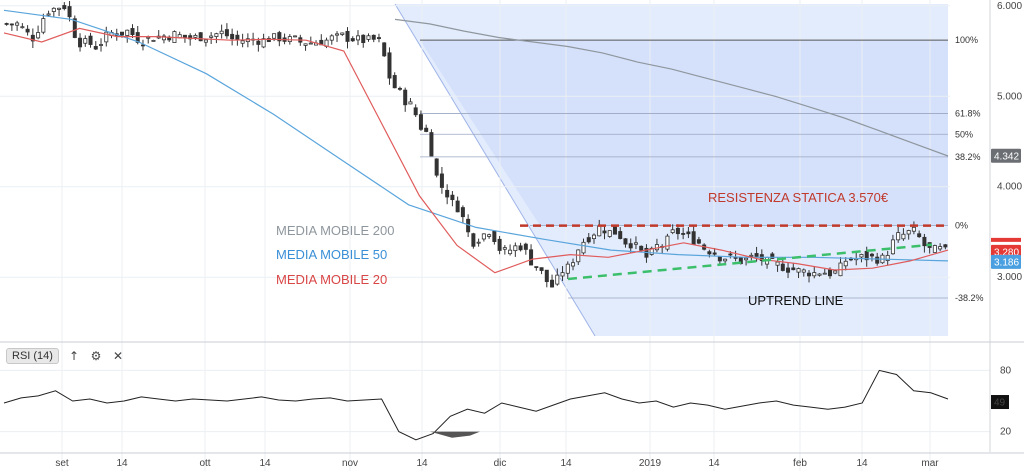  I want to click on arrow-up-icon: ↑, so click(73, 356).